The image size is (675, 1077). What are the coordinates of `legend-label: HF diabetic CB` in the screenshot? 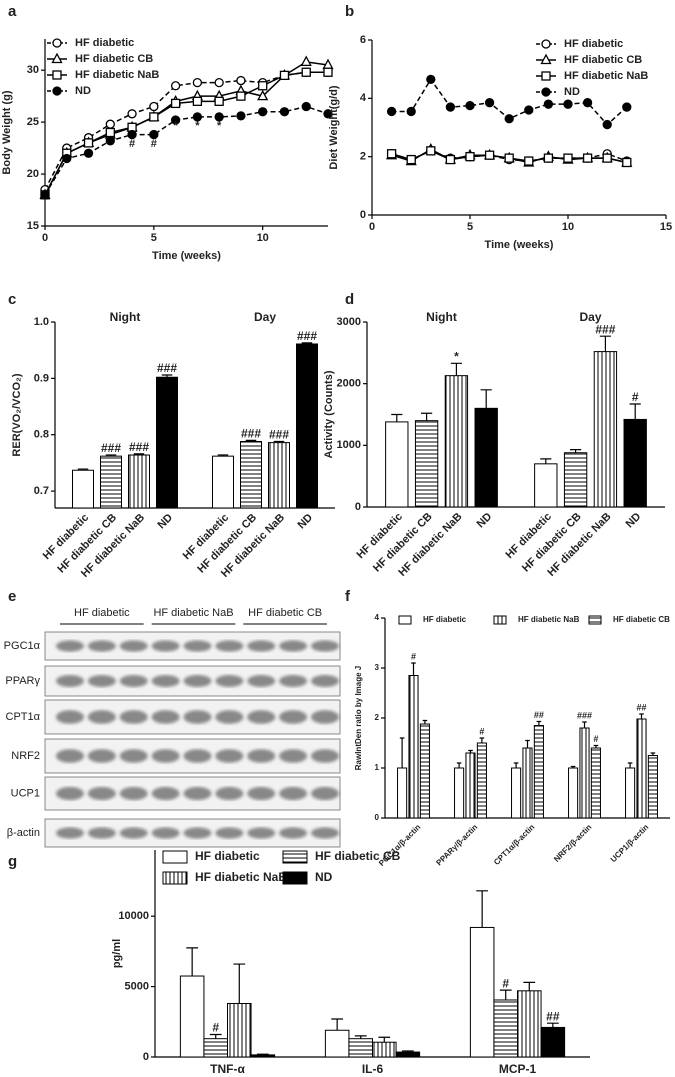 It's located at (641, 619).